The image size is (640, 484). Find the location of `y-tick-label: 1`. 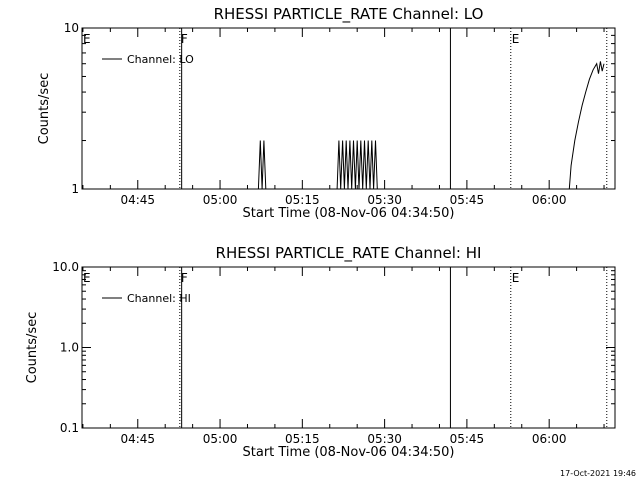

y-tick-label: 1 is located at coordinates (75, 189).